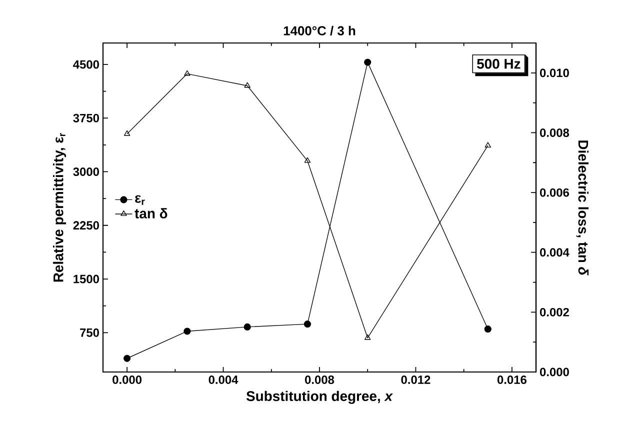 Image resolution: width=620 pixels, height=426 pixels. Describe the element at coordinates (554, 372) in the screenshot. I see `y2-tick-label: 0.000` at that location.